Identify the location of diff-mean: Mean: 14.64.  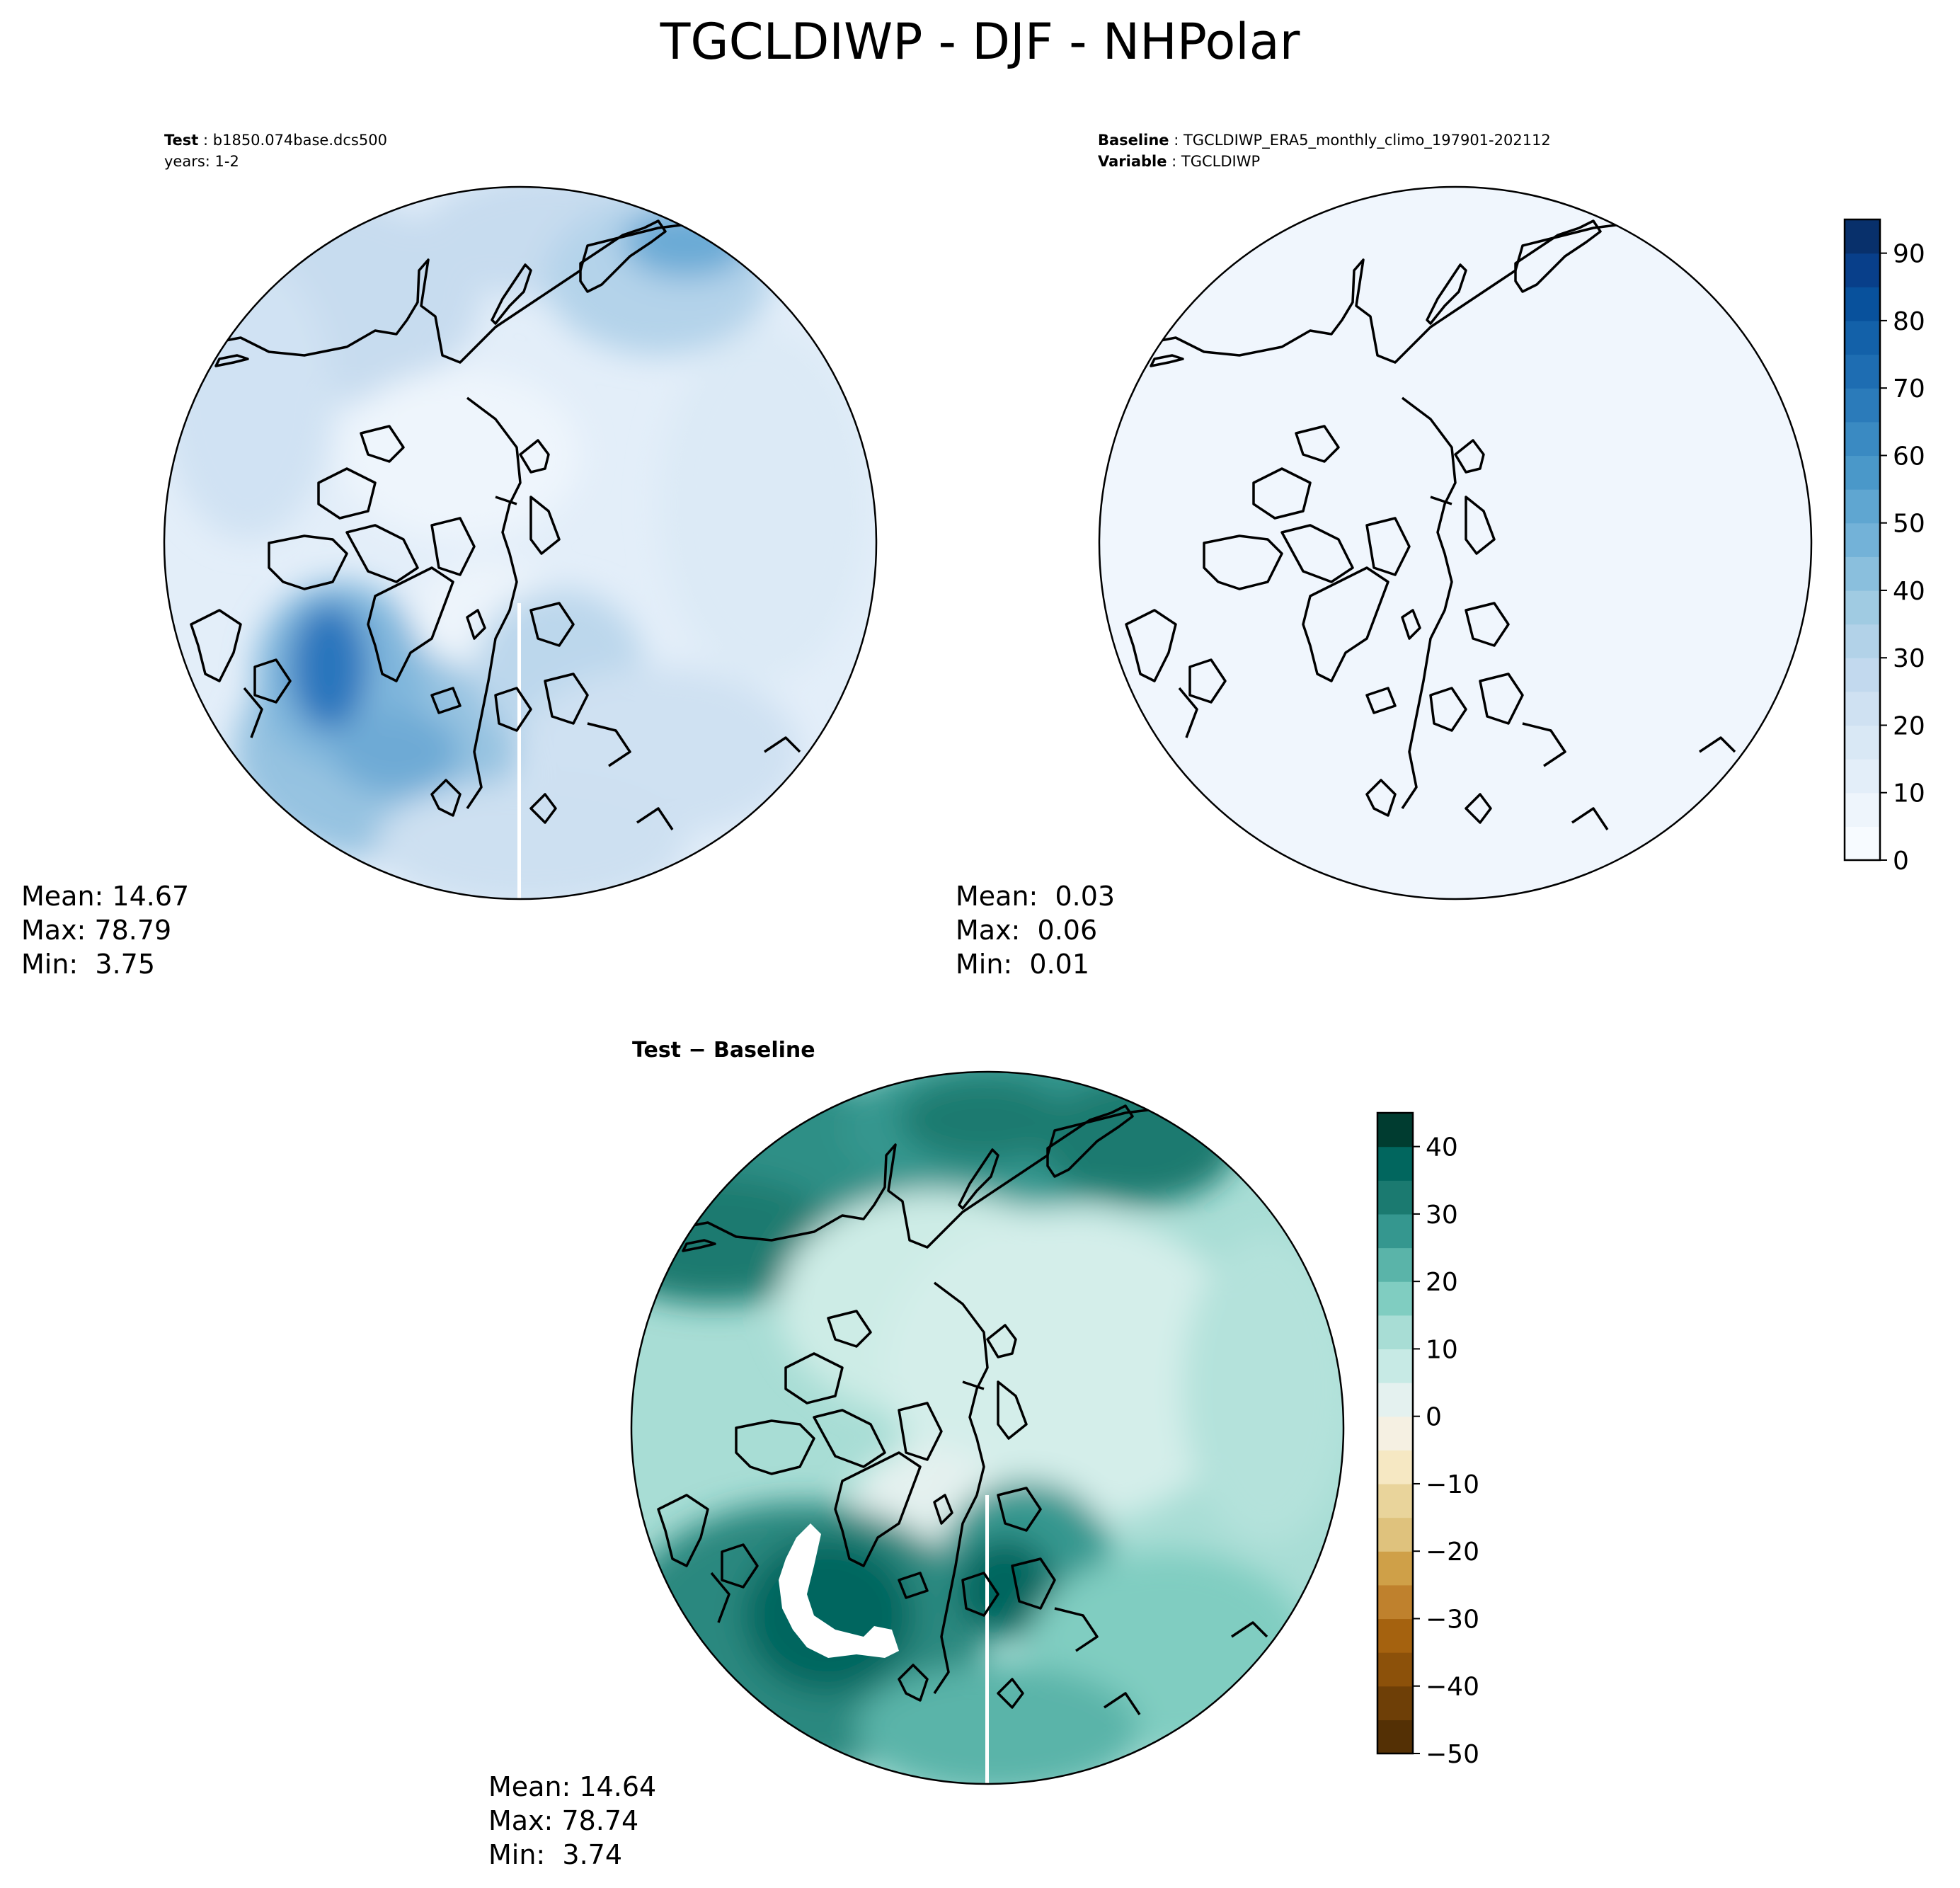
(572, 1787).